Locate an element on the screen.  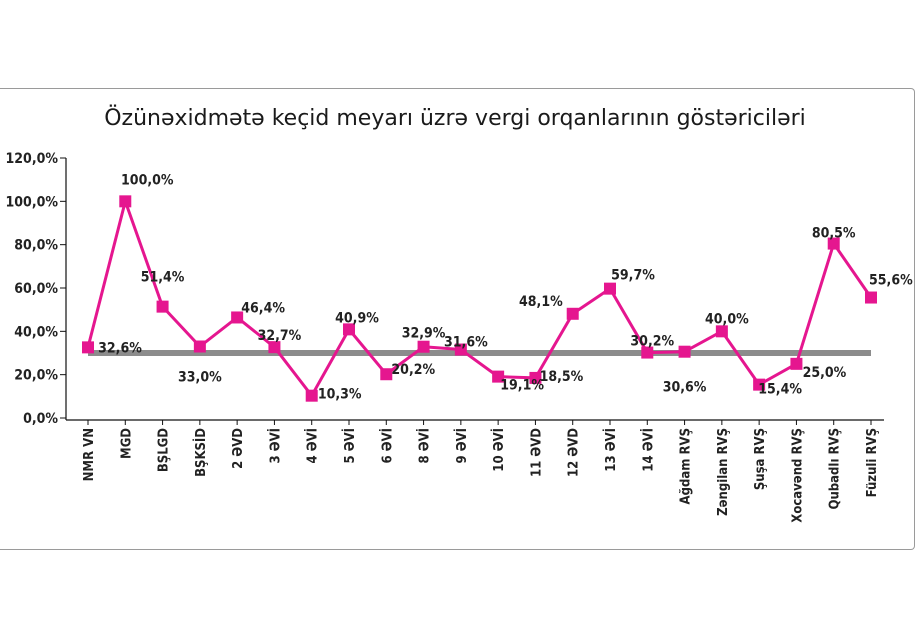
x-tick-label: 5 ƏVİ is located at coordinates (350, 446).